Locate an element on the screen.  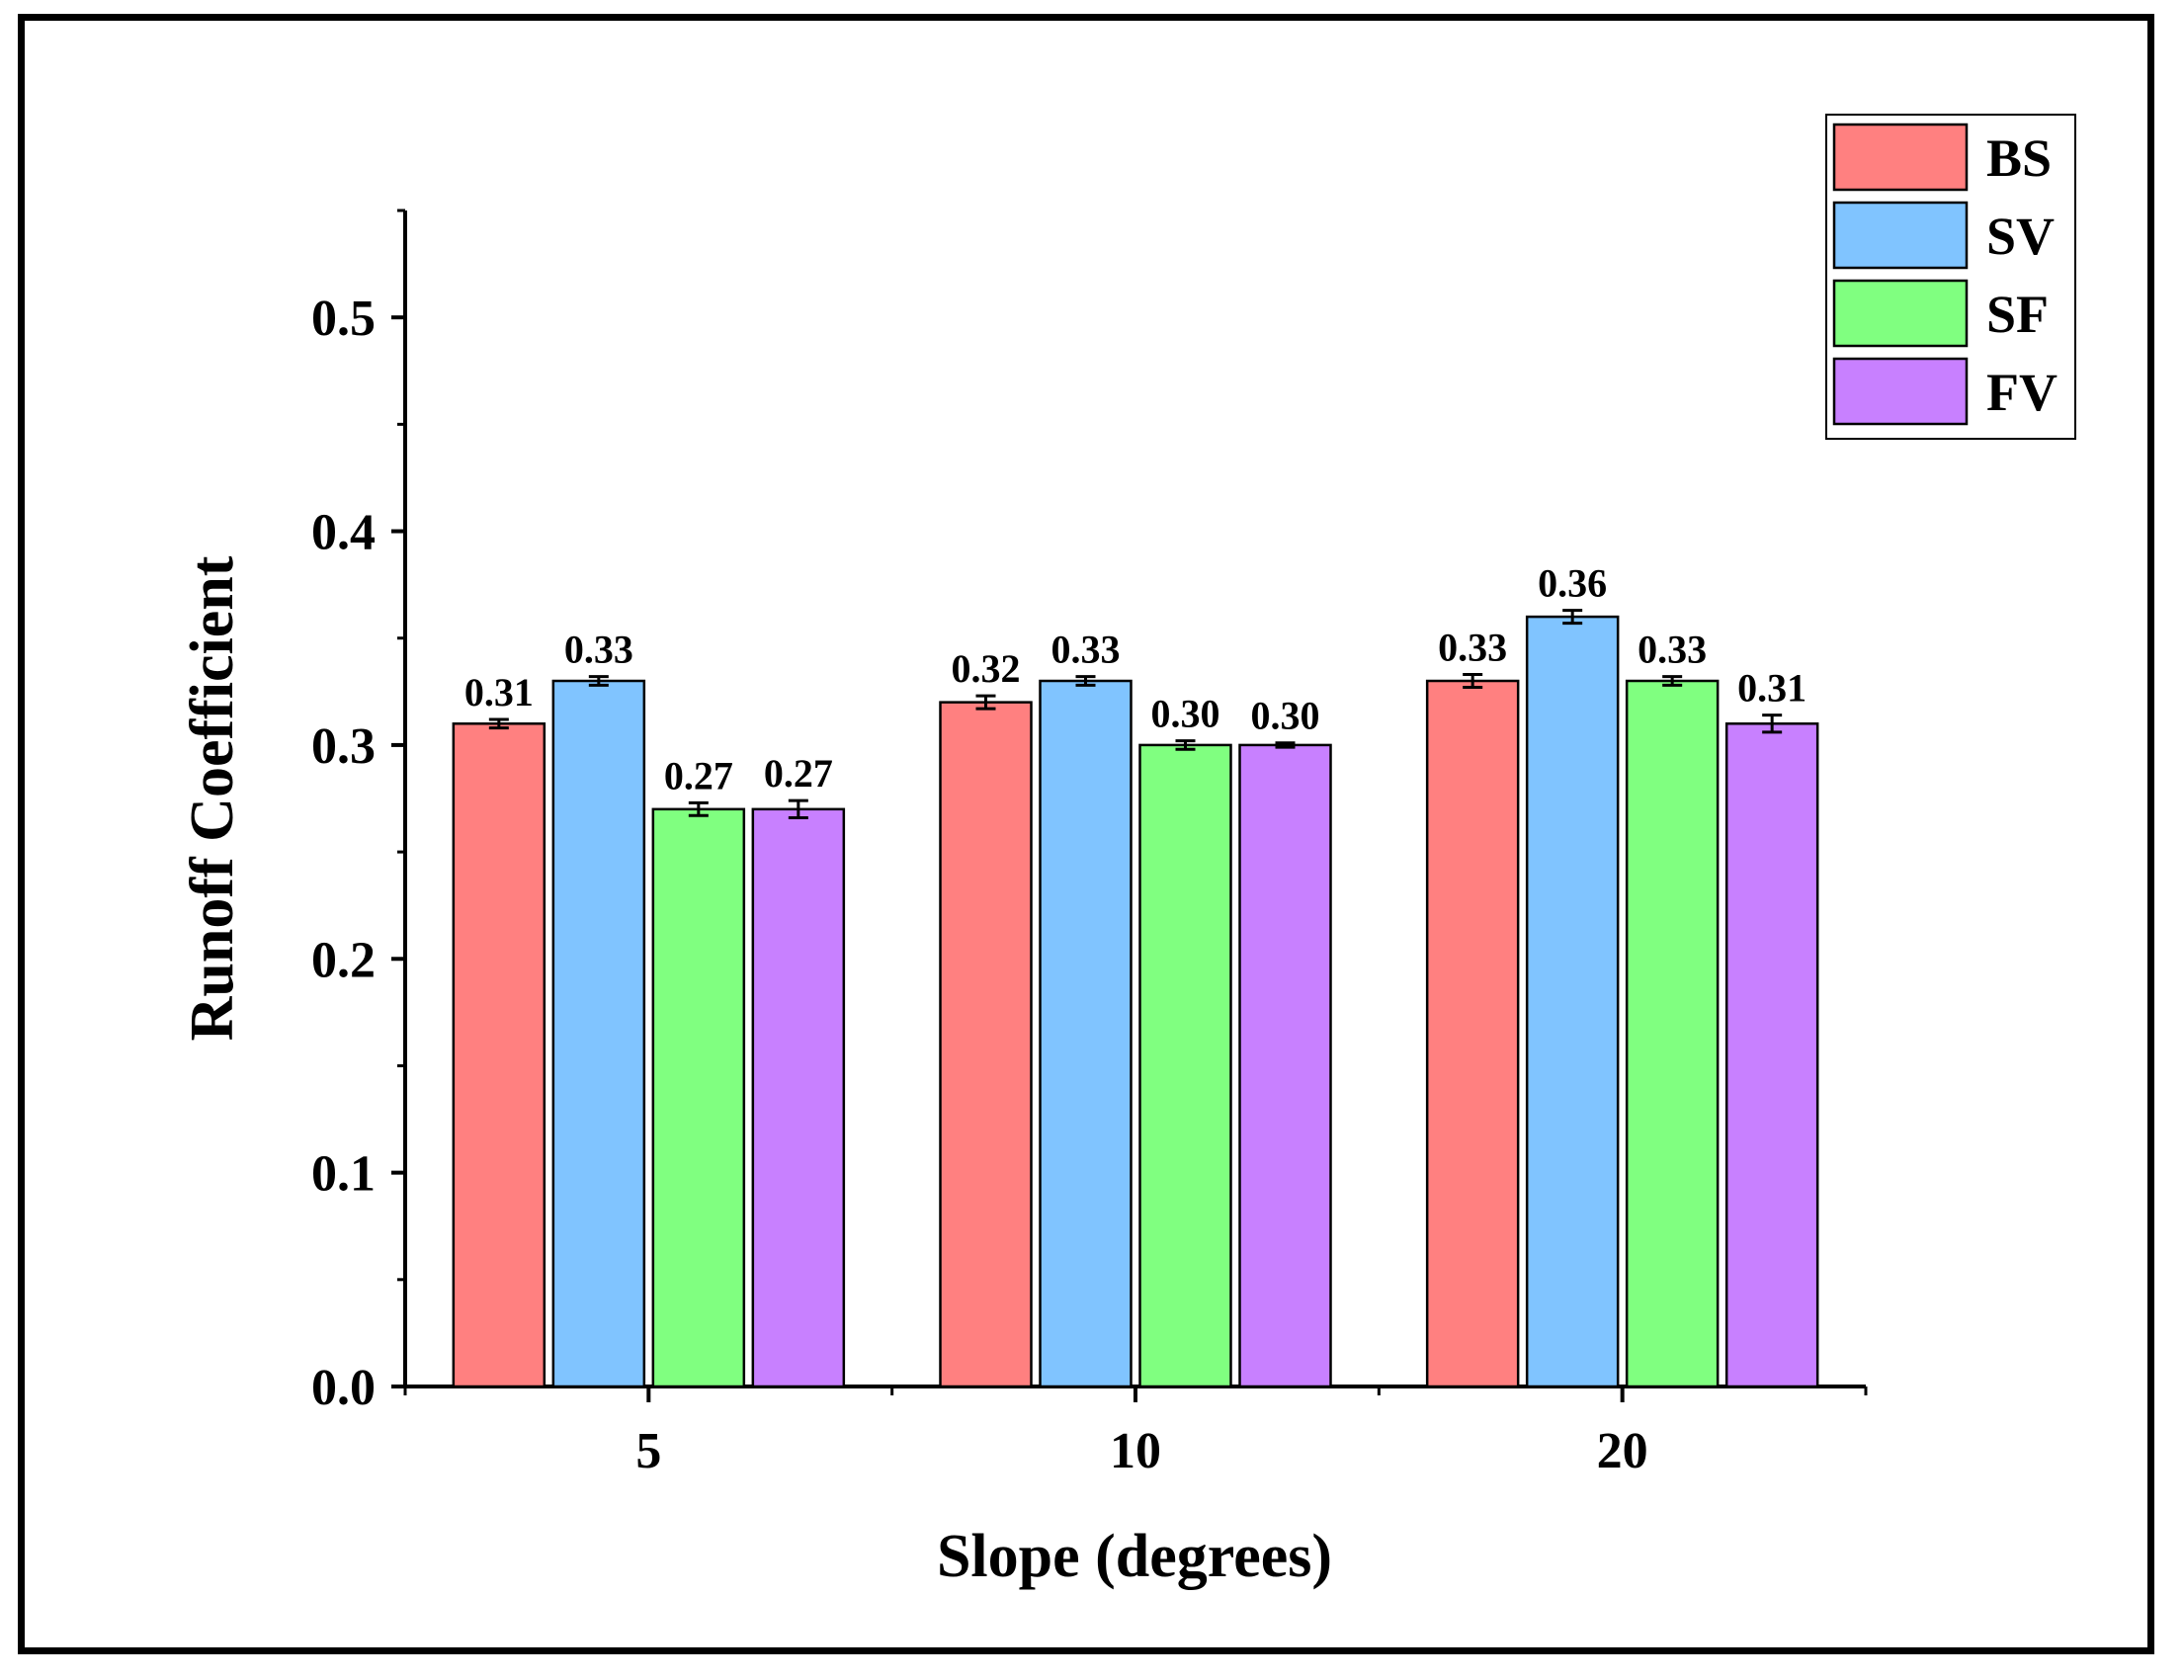
x-axis: 5 10 20 is located at coordinates (1135, 1432).